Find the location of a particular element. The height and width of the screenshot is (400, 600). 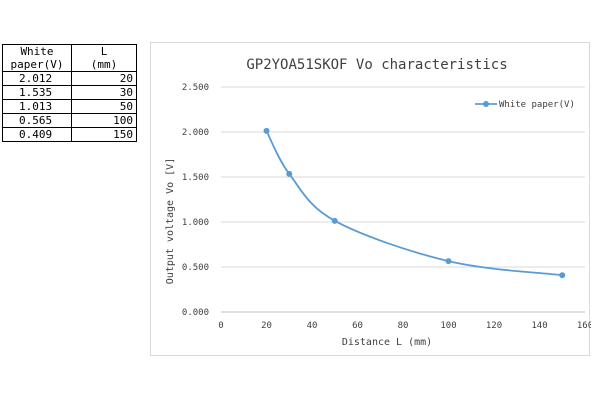

x-tick-label: 20 is located at coordinates (266, 326).